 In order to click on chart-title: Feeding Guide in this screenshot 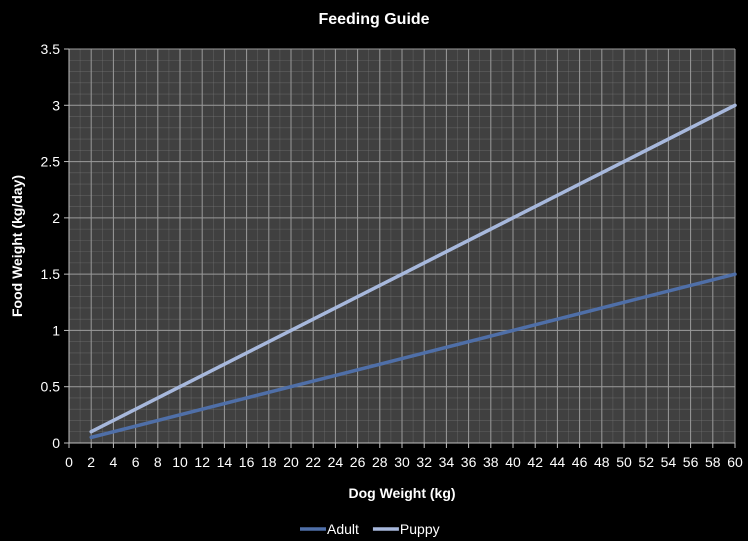, I will do `click(373, 19)`.